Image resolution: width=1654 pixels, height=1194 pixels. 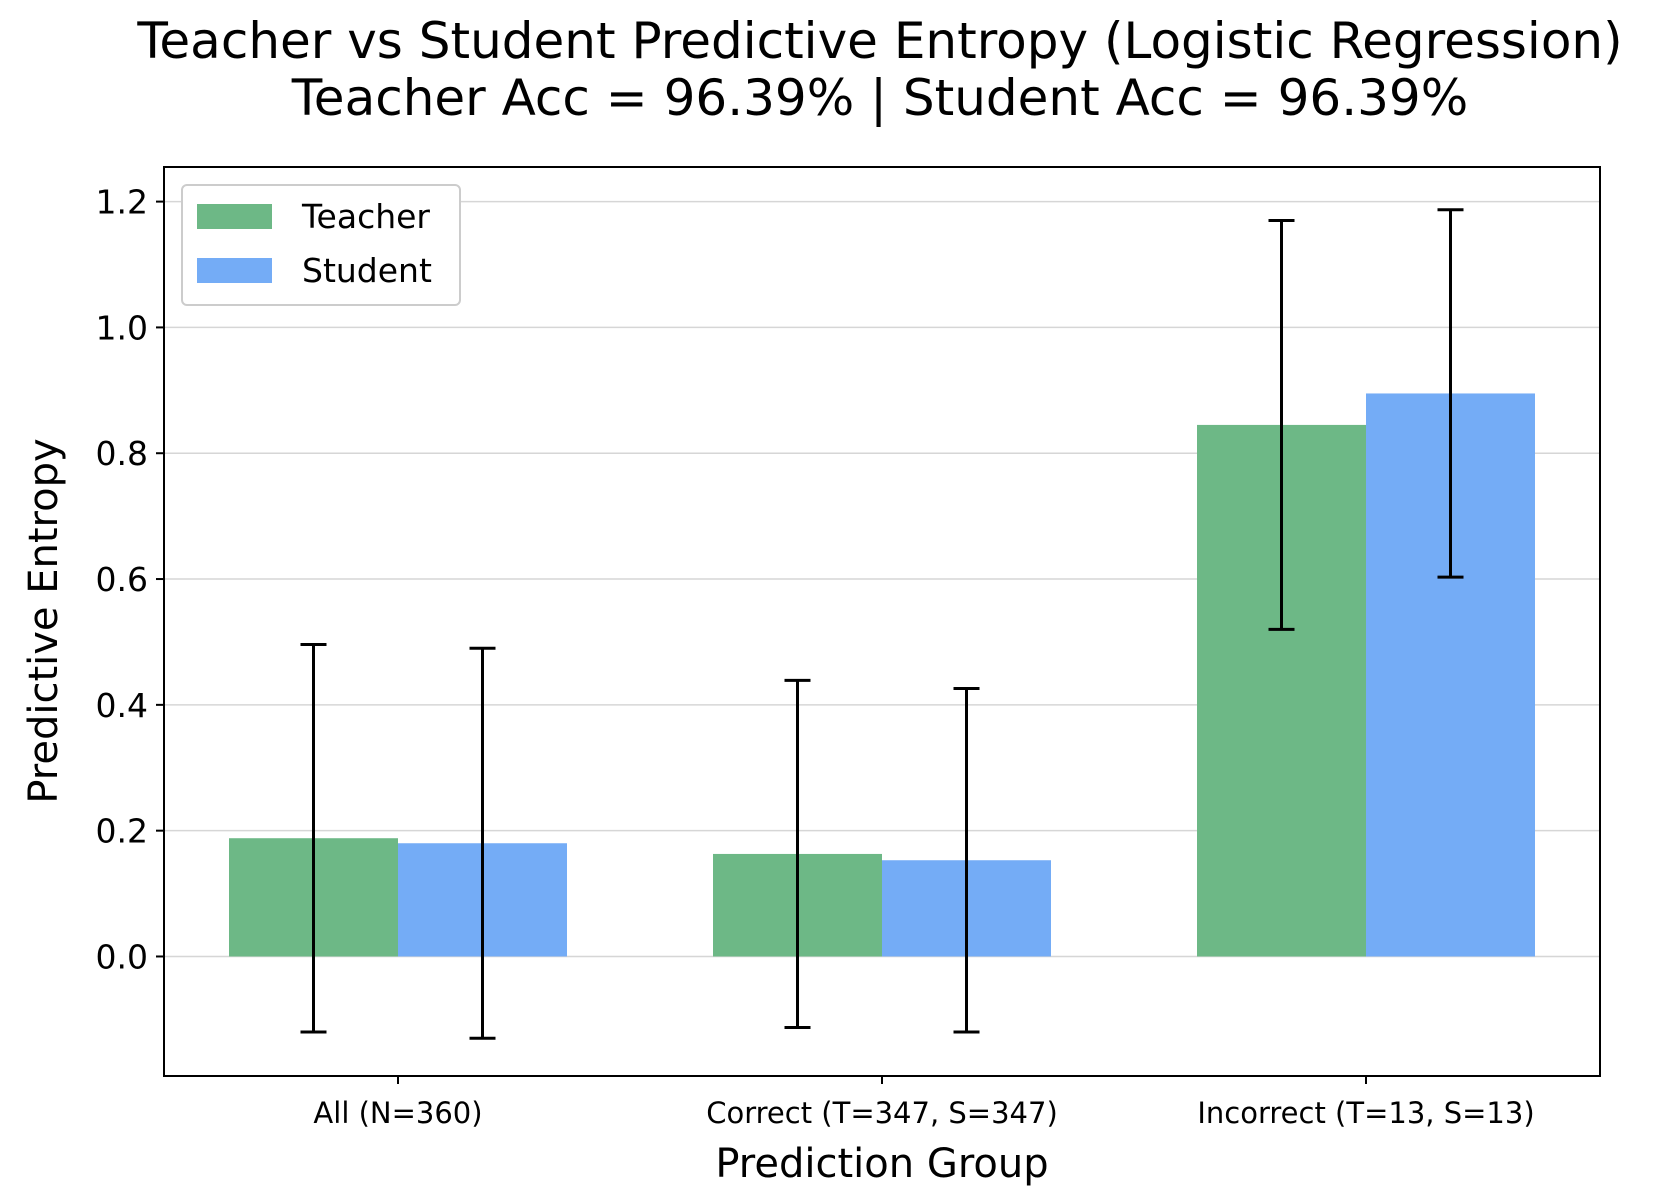 What do you see at coordinates (365, 216) in the screenshot?
I see `legend-label-teacher: Teacher` at bounding box center [365, 216].